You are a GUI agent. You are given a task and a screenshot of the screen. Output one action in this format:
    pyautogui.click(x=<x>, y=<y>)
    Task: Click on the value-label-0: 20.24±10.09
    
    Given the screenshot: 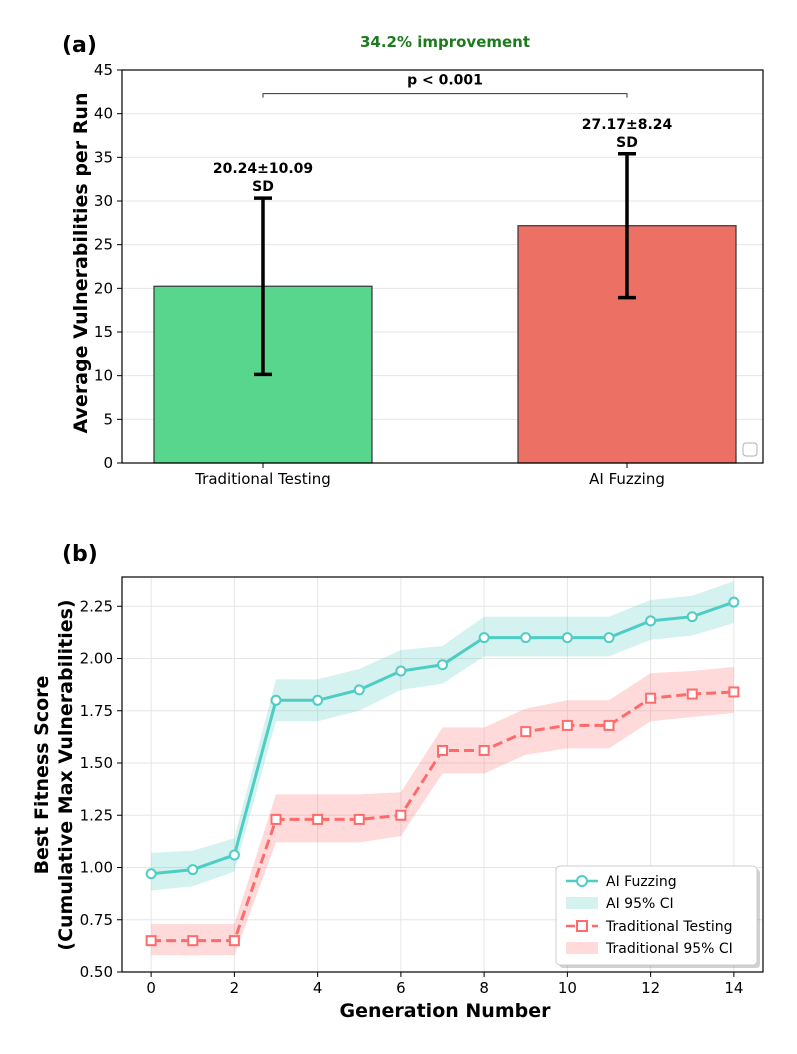 What is the action you would take?
    pyautogui.click(x=263, y=169)
    